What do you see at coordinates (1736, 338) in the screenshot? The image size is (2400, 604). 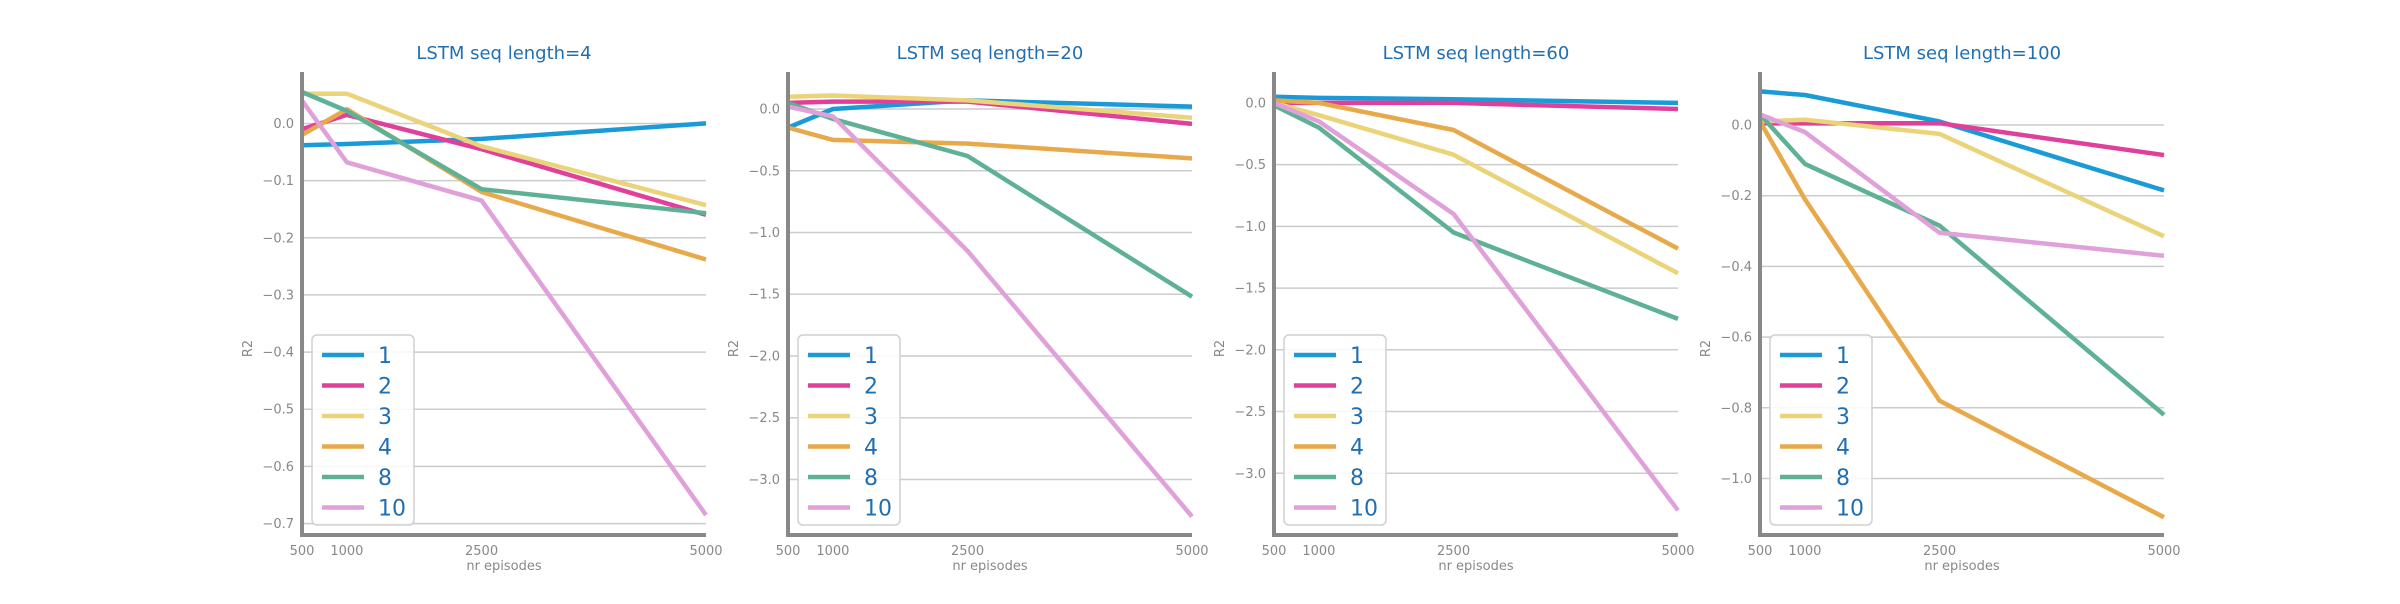 I see `y-tick-label: −0.6` at bounding box center [1736, 338].